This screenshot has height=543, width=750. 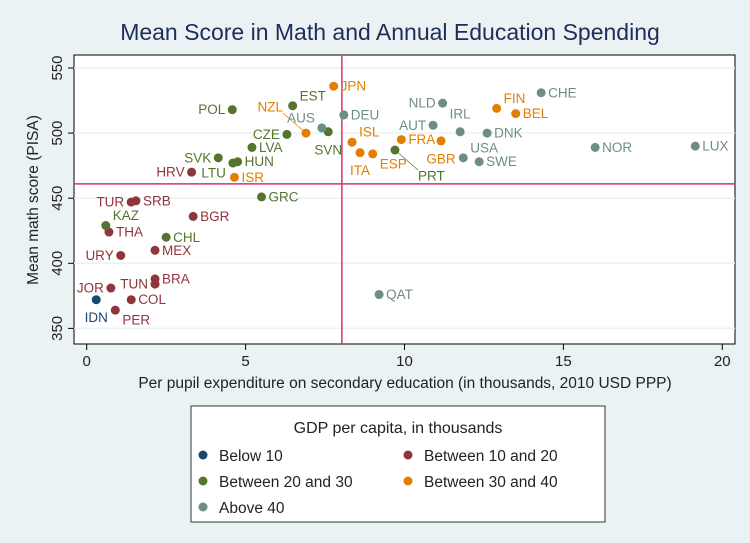 What do you see at coordinates (106, 226) in the screenshot?
I see `point-kaz` at bounding box center [106, 226].